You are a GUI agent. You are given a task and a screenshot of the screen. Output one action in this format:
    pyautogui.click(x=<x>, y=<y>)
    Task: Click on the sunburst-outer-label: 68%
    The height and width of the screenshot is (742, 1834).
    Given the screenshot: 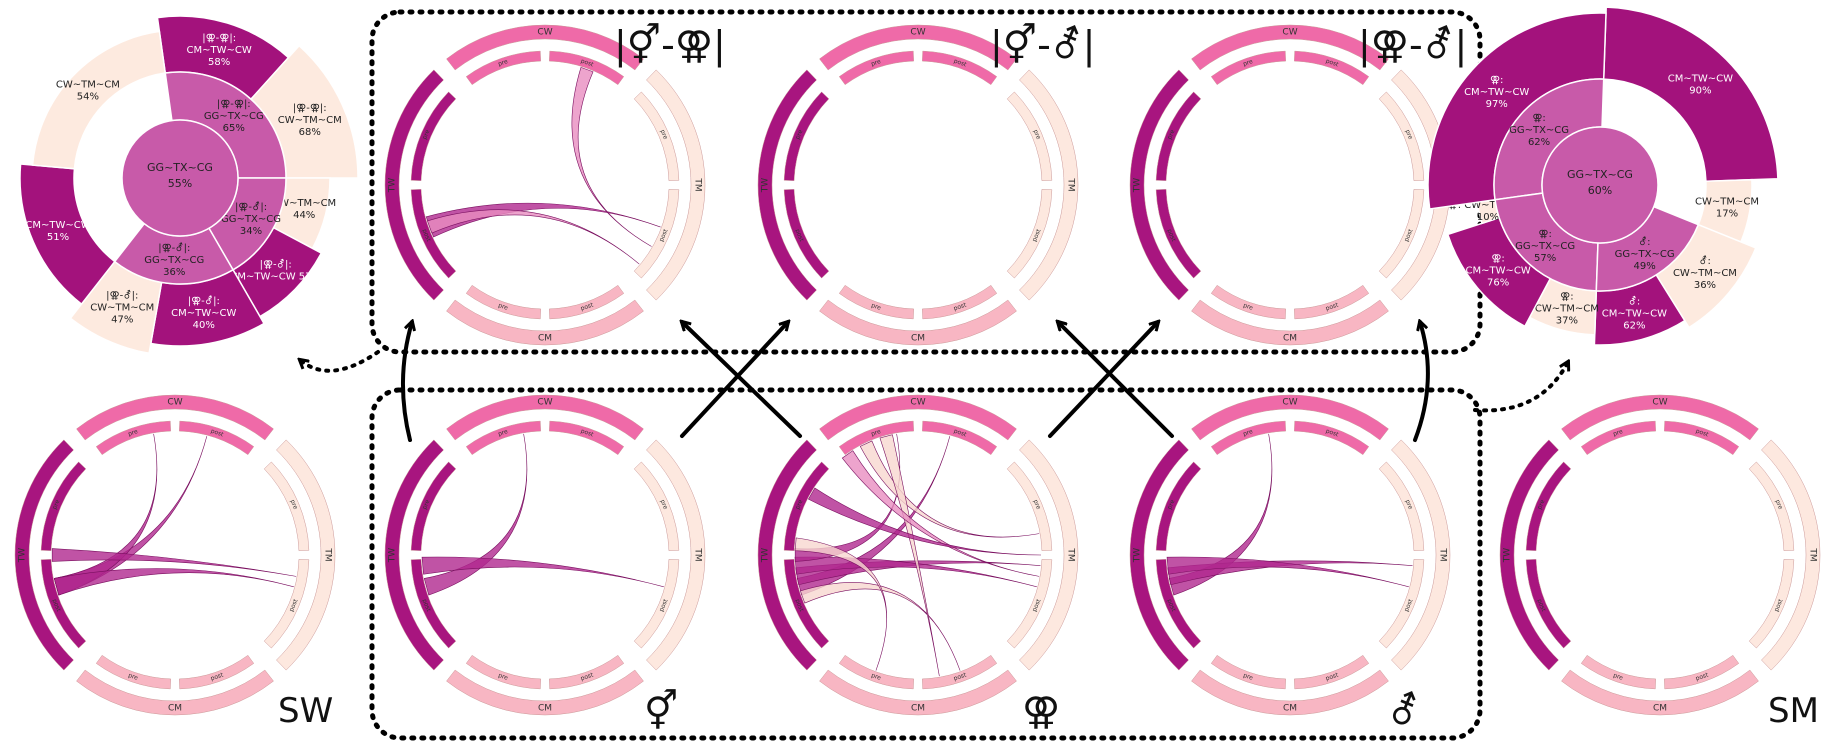 What is the action you would take?
    pyautogui.click(x=310, y=132)
    